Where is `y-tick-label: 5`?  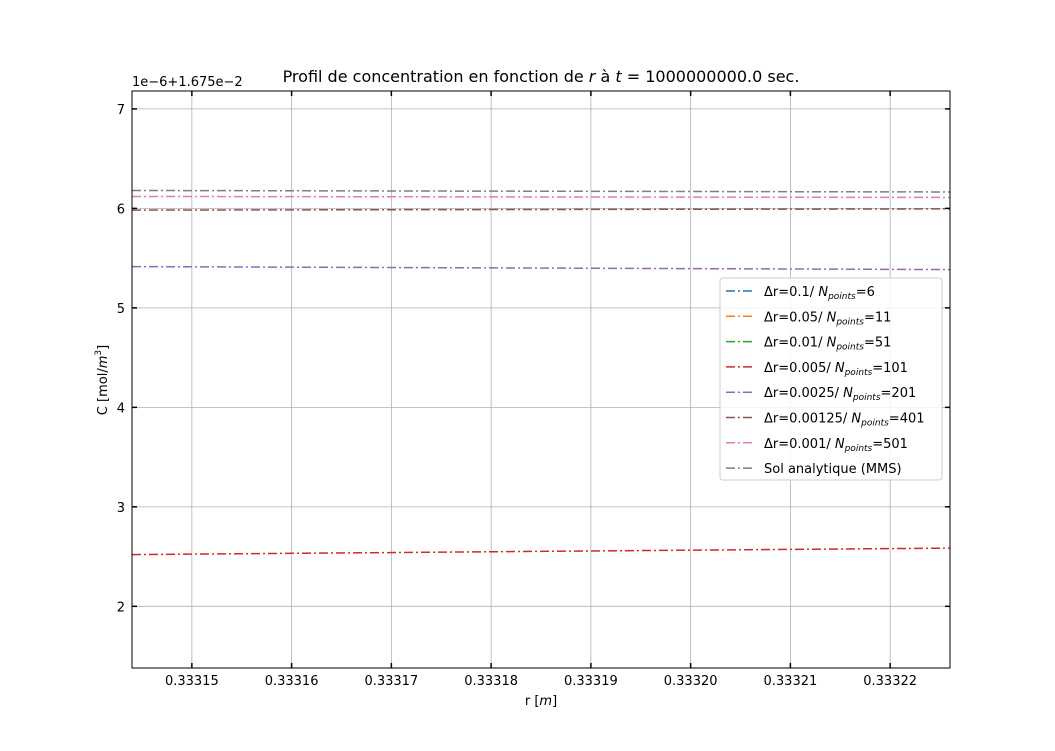
y-tick-label: 5 is located at coordinates (121, 309).